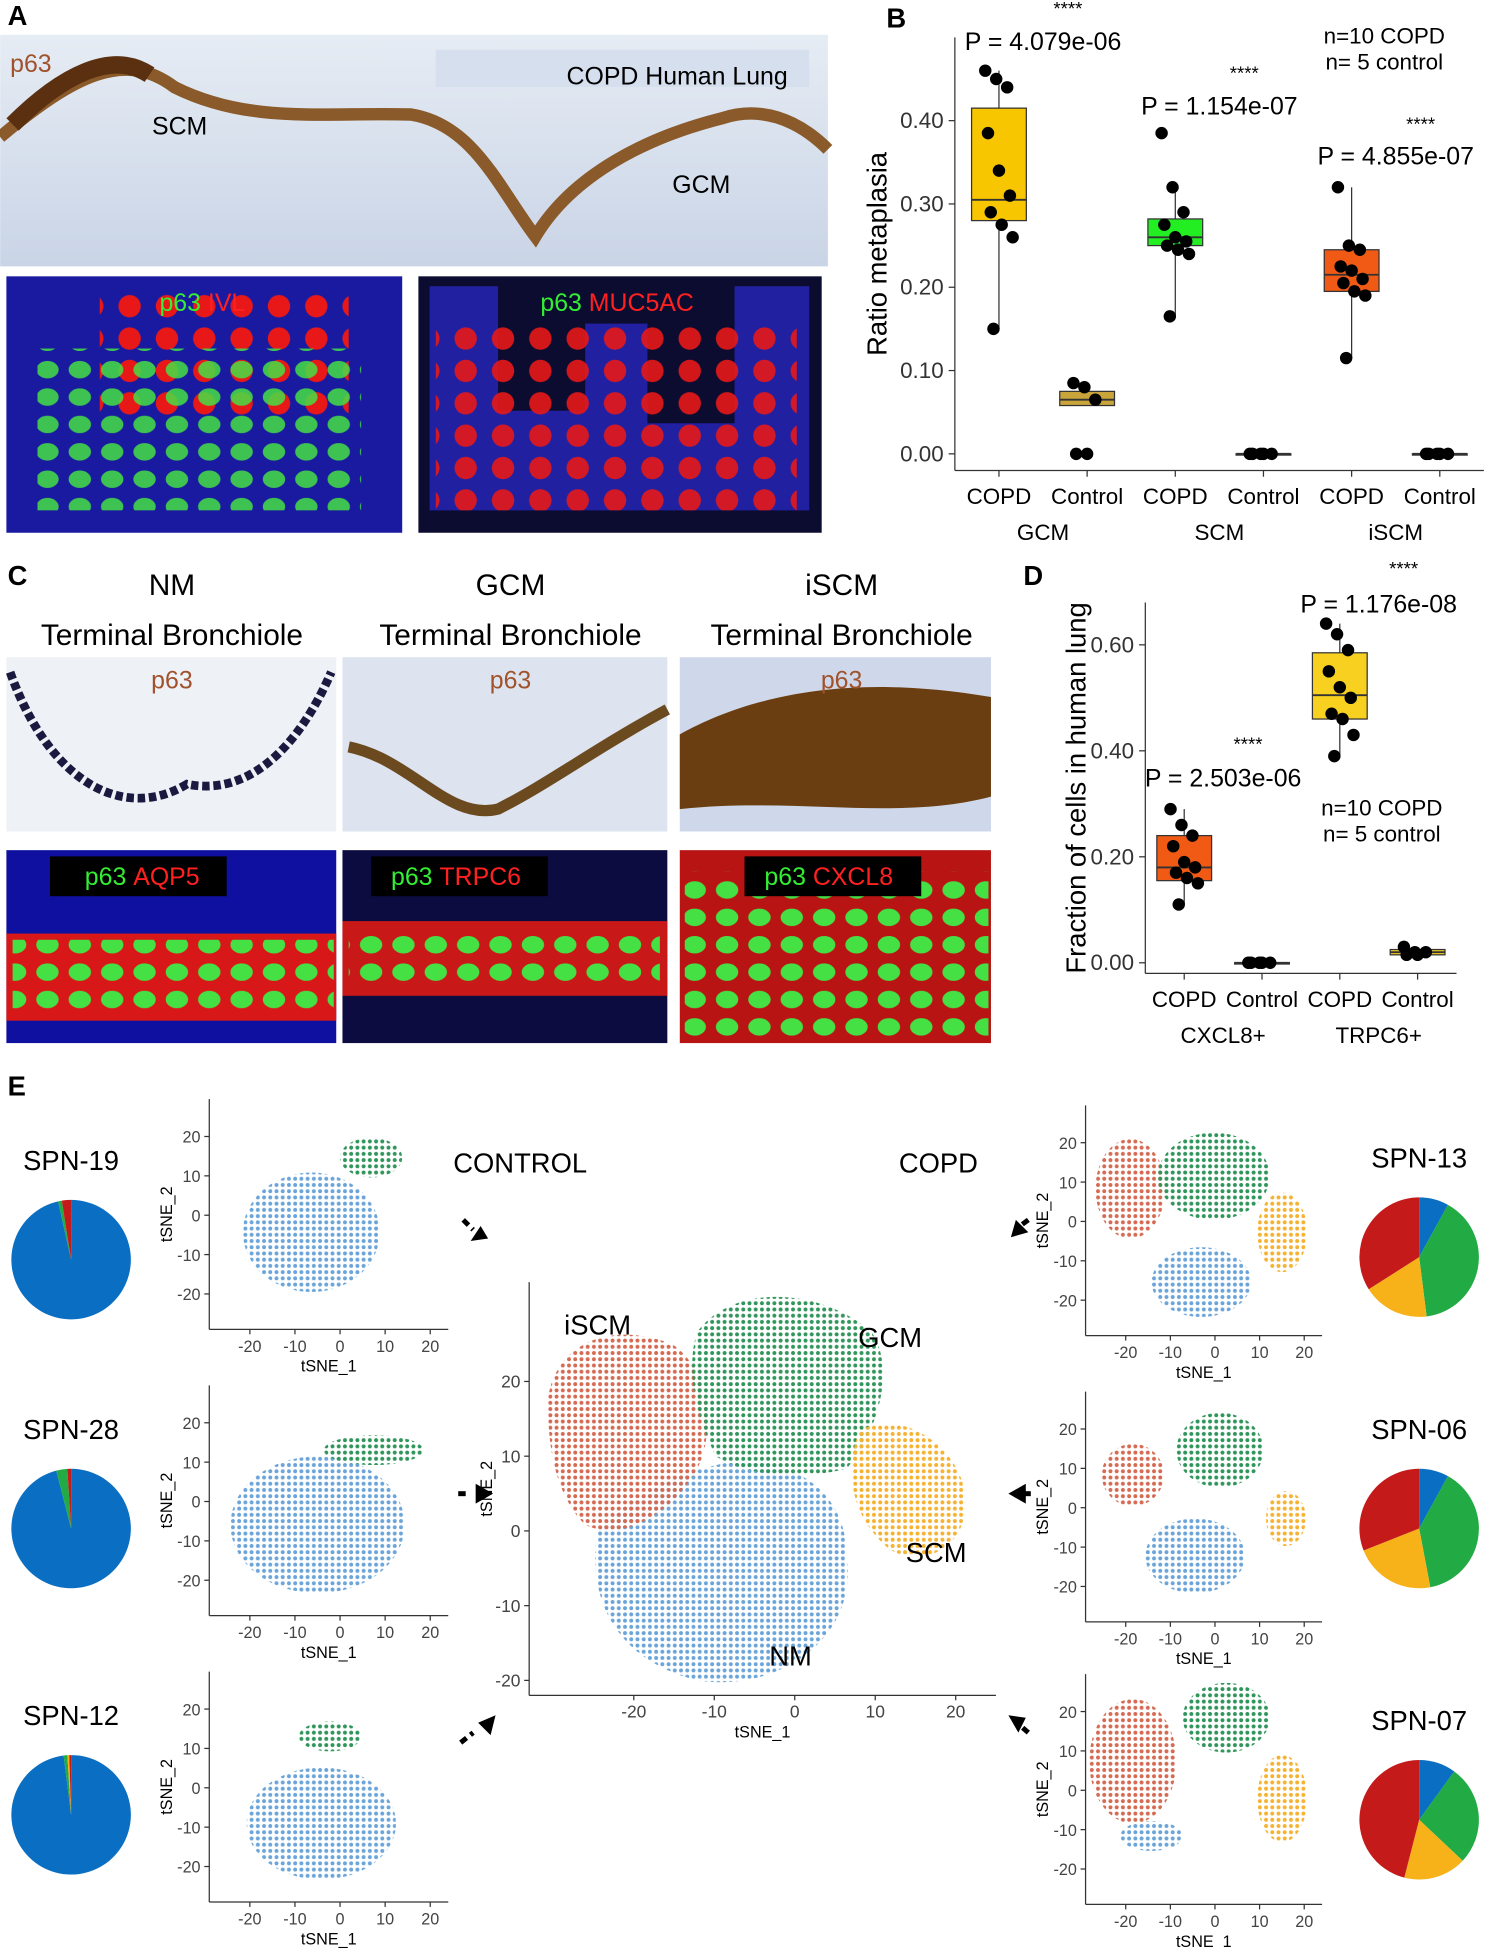 Image resolution: width=1494 pixels, height=1953 pixels. What do you see at coordinates (480, 877) in the screenshot?
I see `stain: TRPC6` at bounding box center [480, 877].